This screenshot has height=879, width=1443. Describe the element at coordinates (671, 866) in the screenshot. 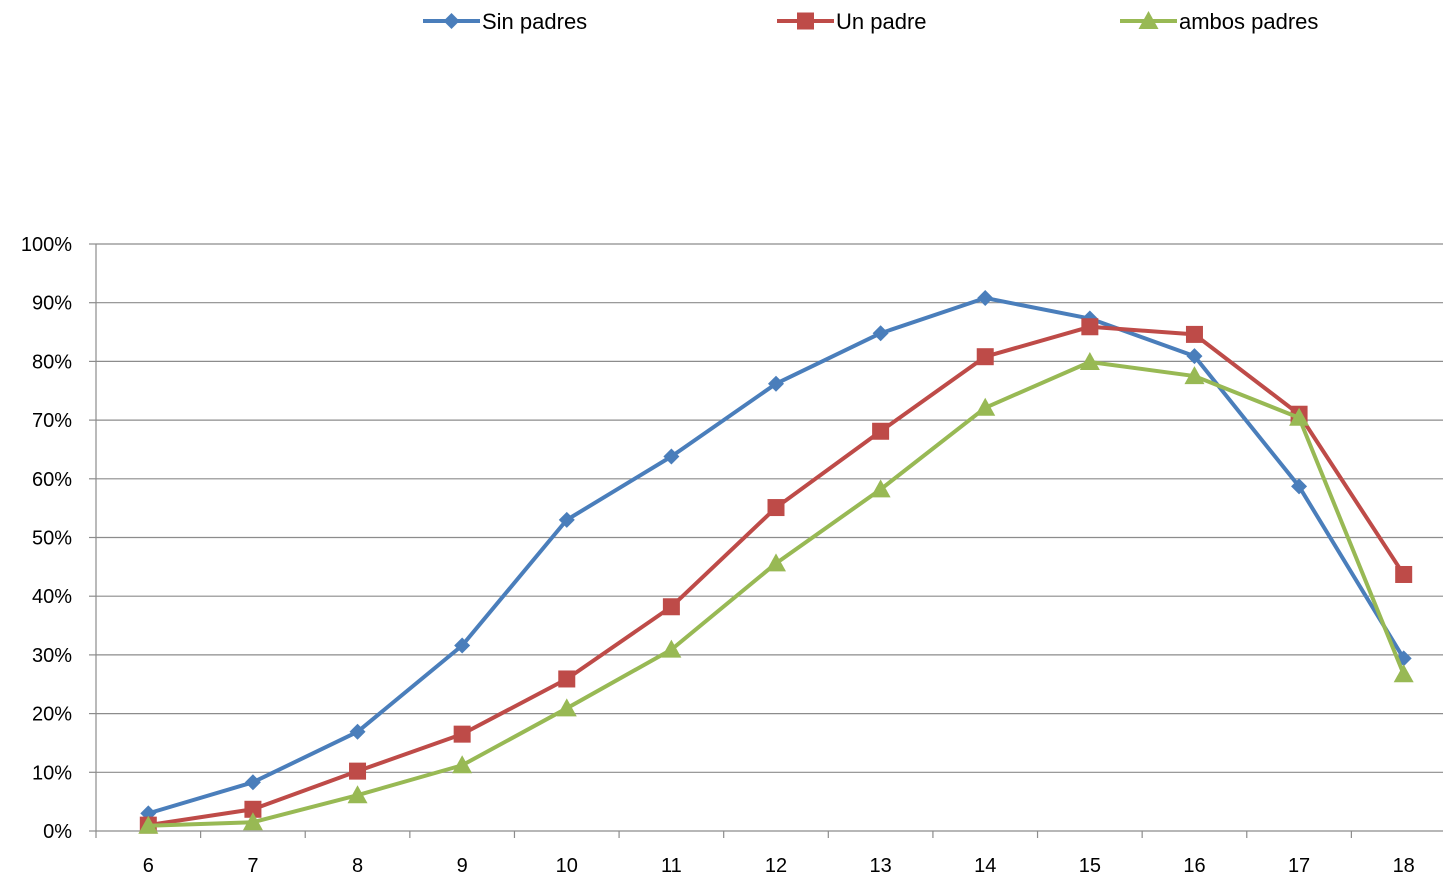

I see `x-tick-label-11: 11` at that location.